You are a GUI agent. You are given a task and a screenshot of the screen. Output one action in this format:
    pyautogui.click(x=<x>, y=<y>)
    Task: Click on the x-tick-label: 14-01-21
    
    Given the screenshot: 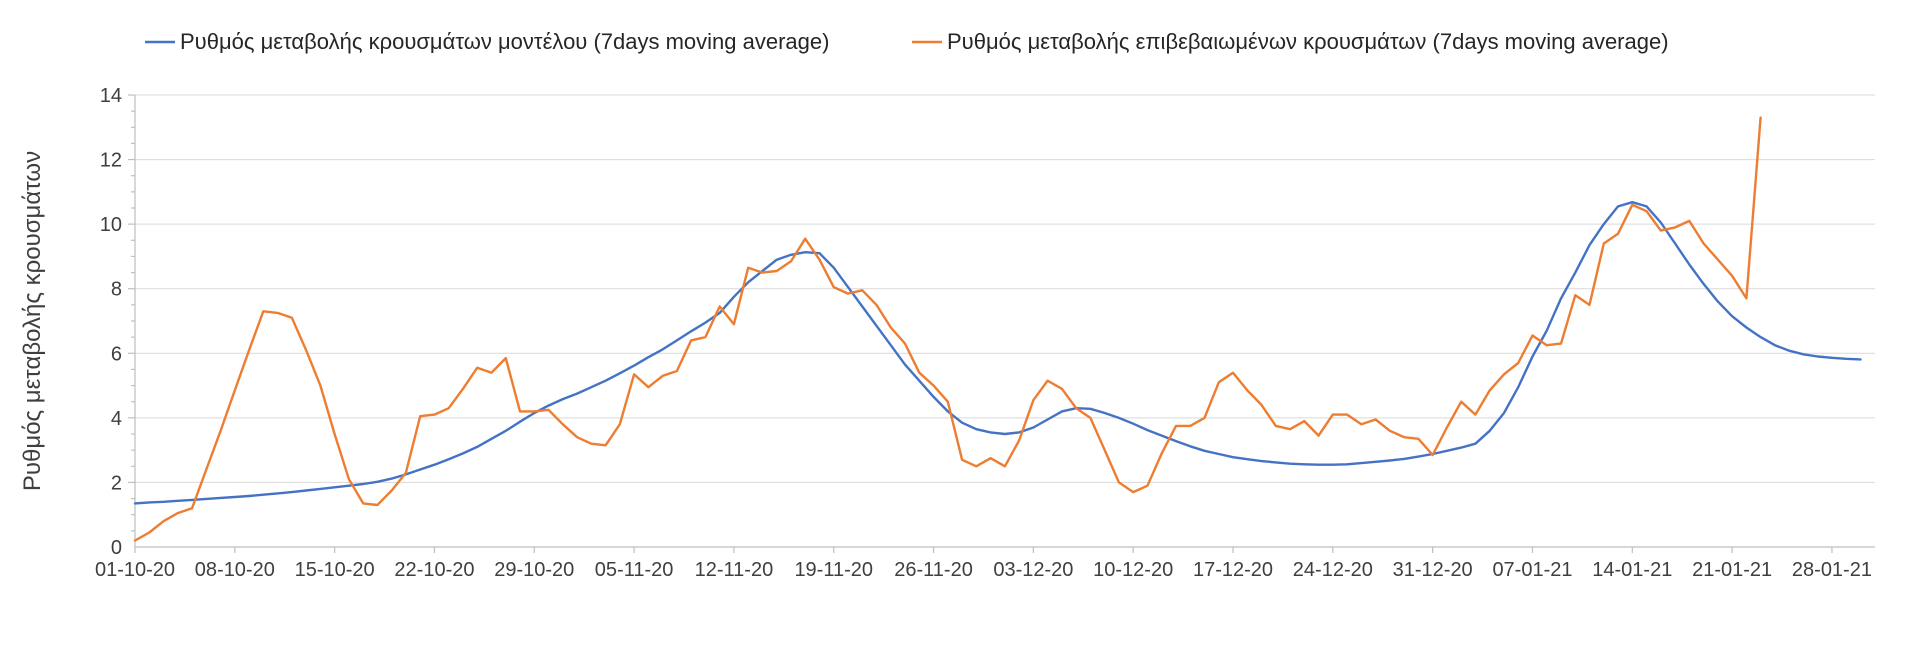 What is the action you would take?
    pyautogui.click(x=1632, y=570)
    